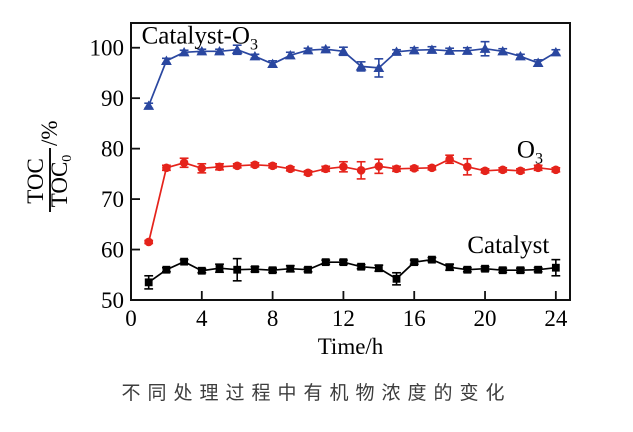  I want to click on series-catalyst-o3, so click(352, 75).